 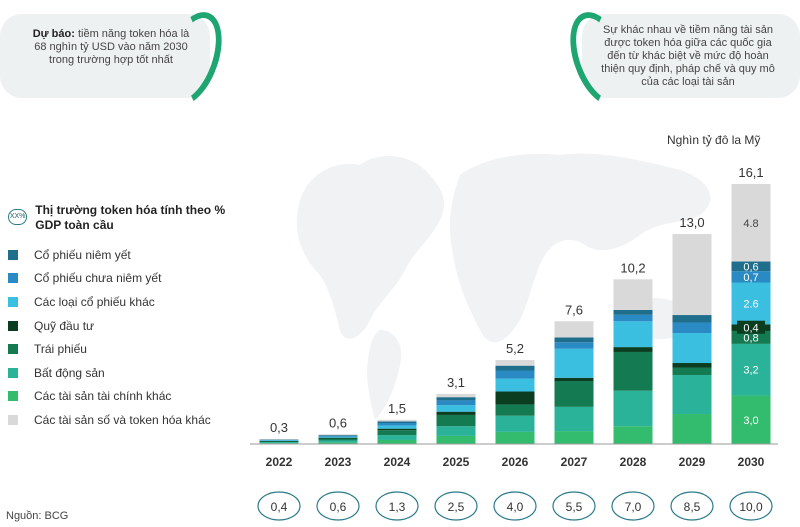 I want to click on bar-segment-listed_equity-2030, so click(x=751, y=266).